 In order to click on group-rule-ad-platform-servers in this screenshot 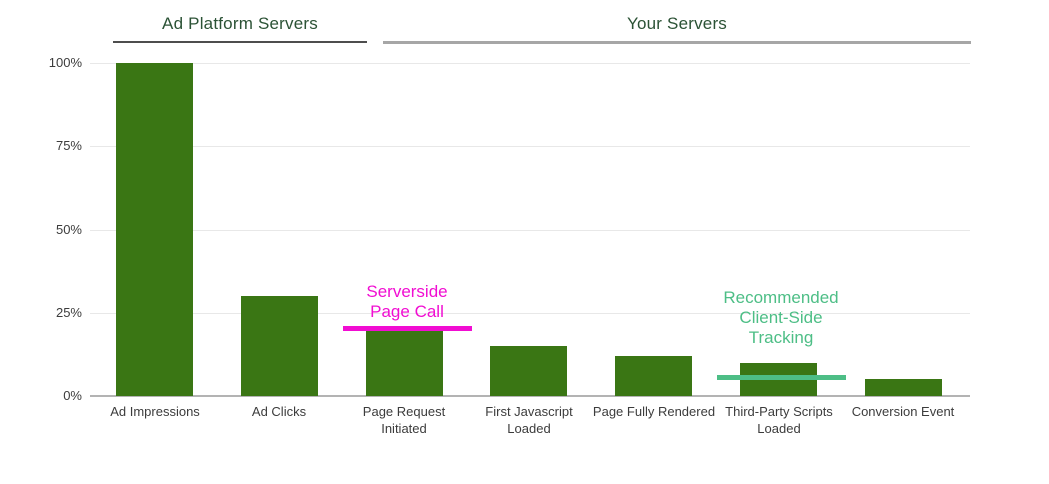, I will do `click(240, 42)`.